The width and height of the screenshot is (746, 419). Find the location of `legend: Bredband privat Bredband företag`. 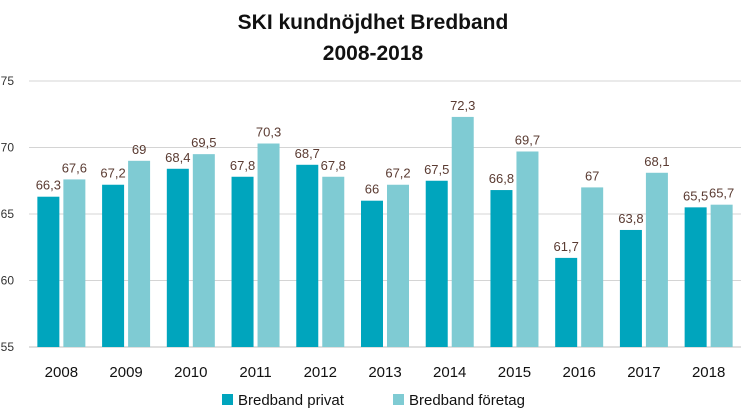

legend: Bredband privat Bredband företag is located at coordinates (373, 400).